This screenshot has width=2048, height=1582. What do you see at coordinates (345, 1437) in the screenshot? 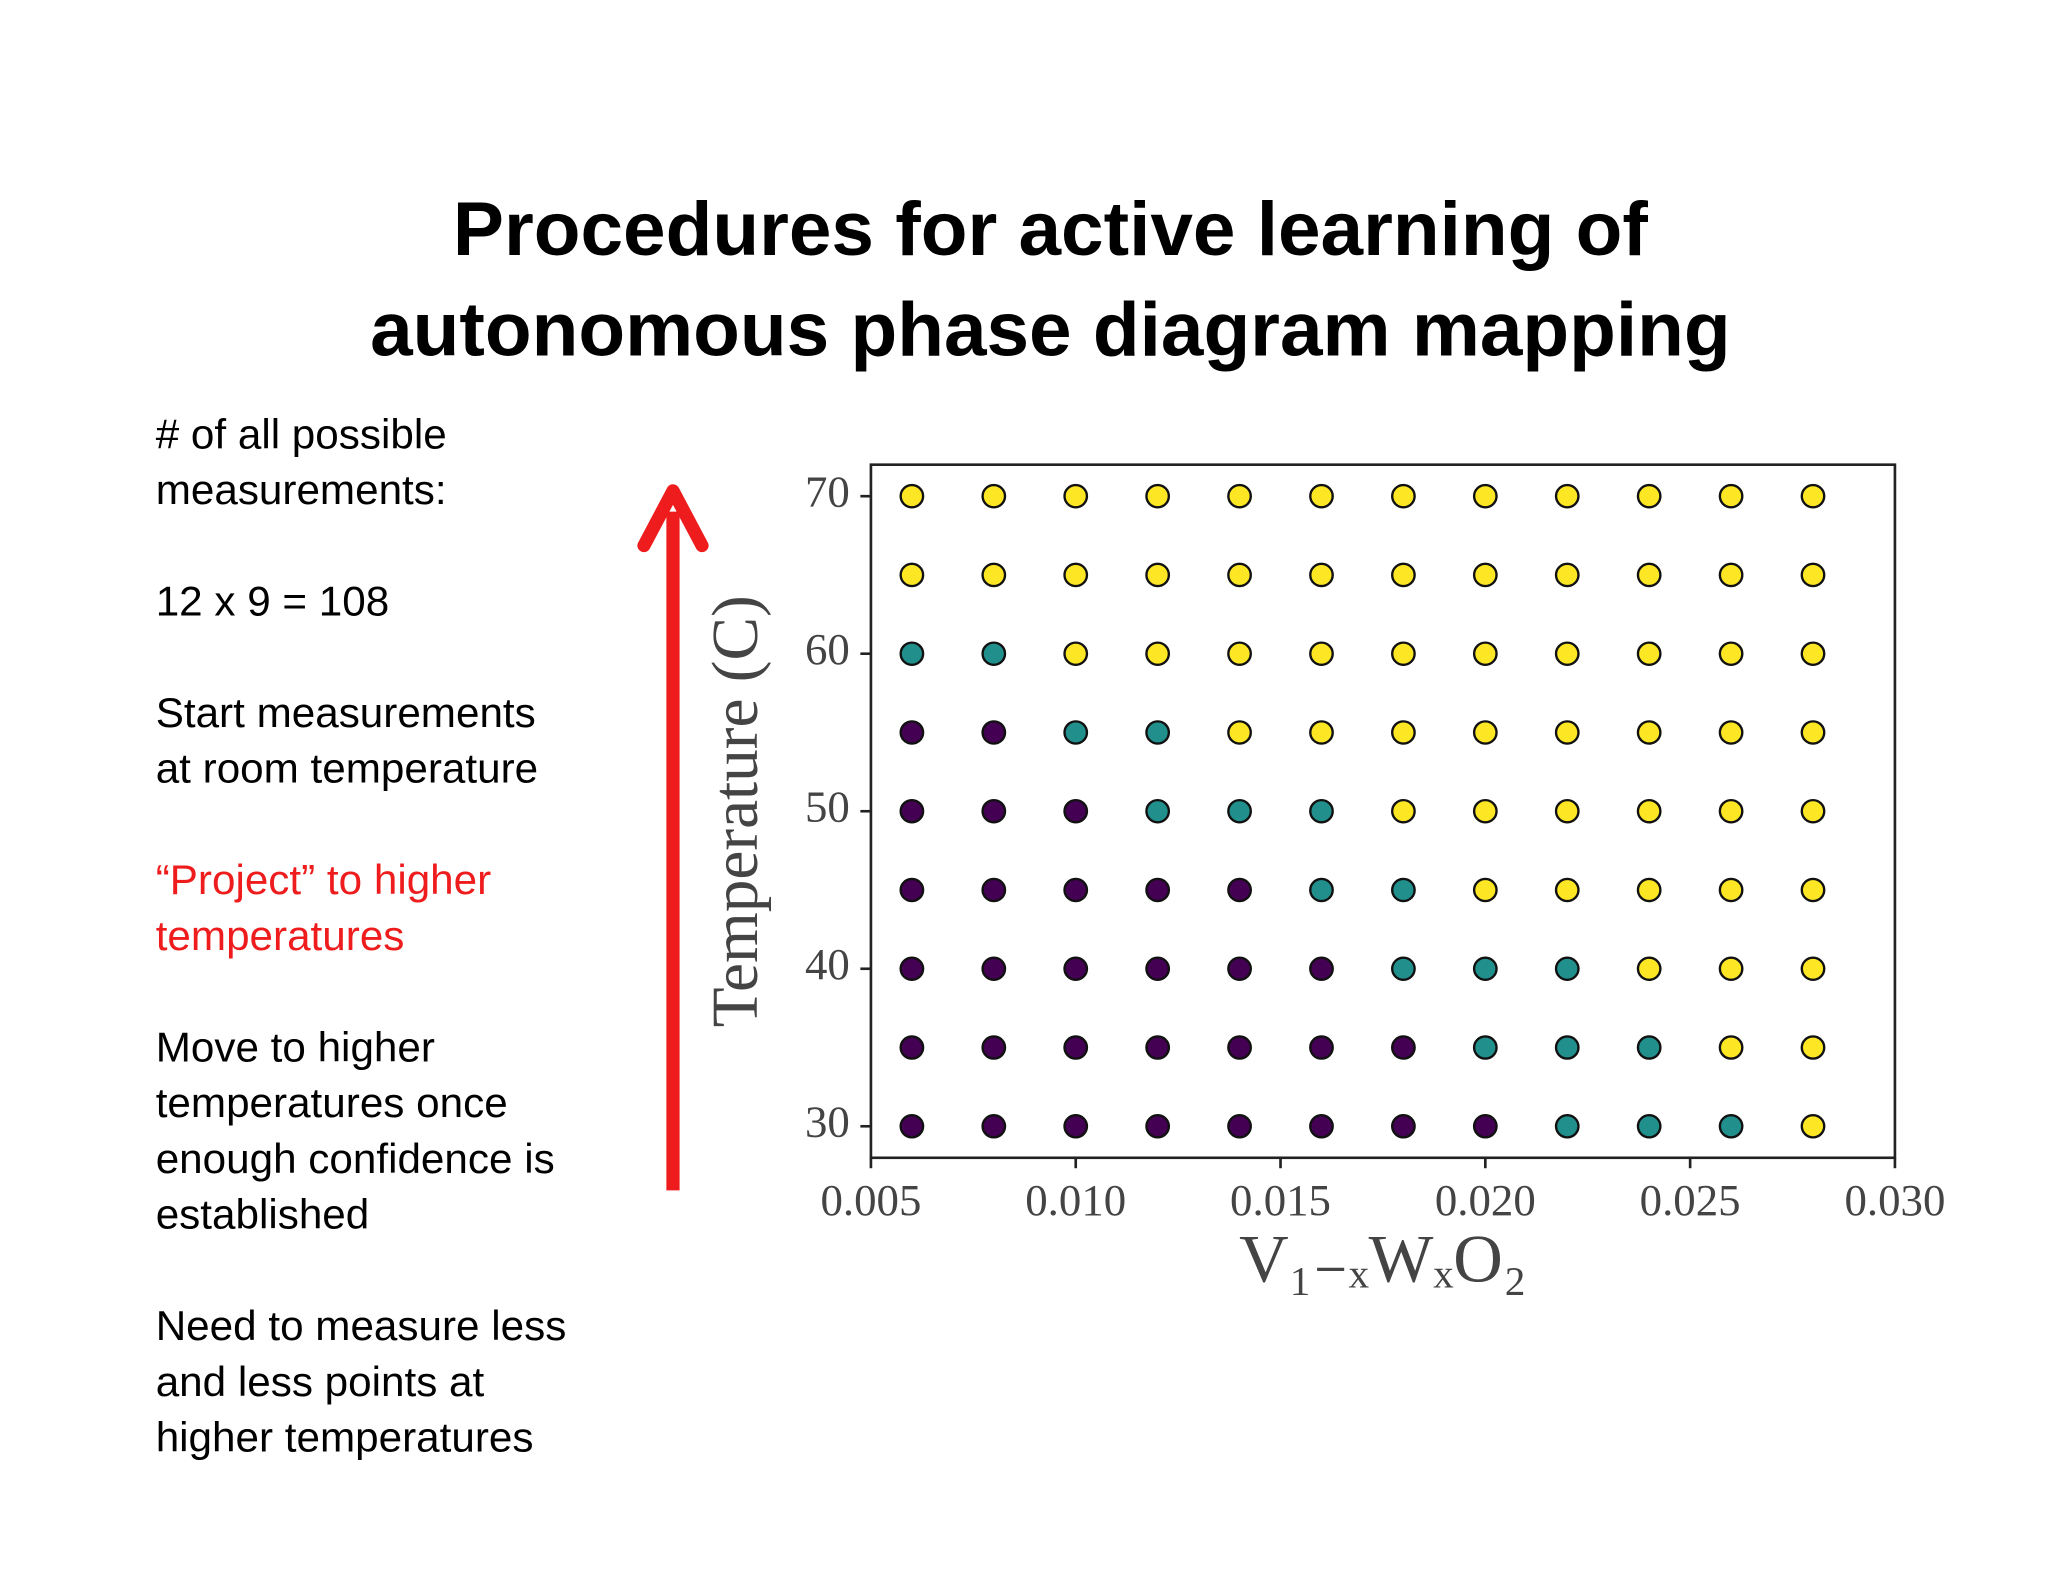
I see `note-line: higher temperatures` at bounding box center [345, 1437].